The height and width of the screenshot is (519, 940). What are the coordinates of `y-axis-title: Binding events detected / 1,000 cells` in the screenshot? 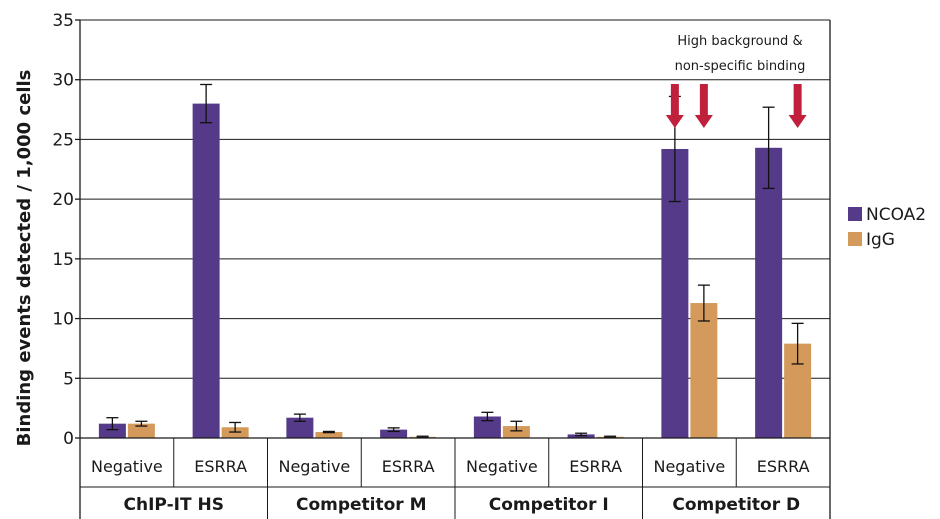 It's located at (24, 258).